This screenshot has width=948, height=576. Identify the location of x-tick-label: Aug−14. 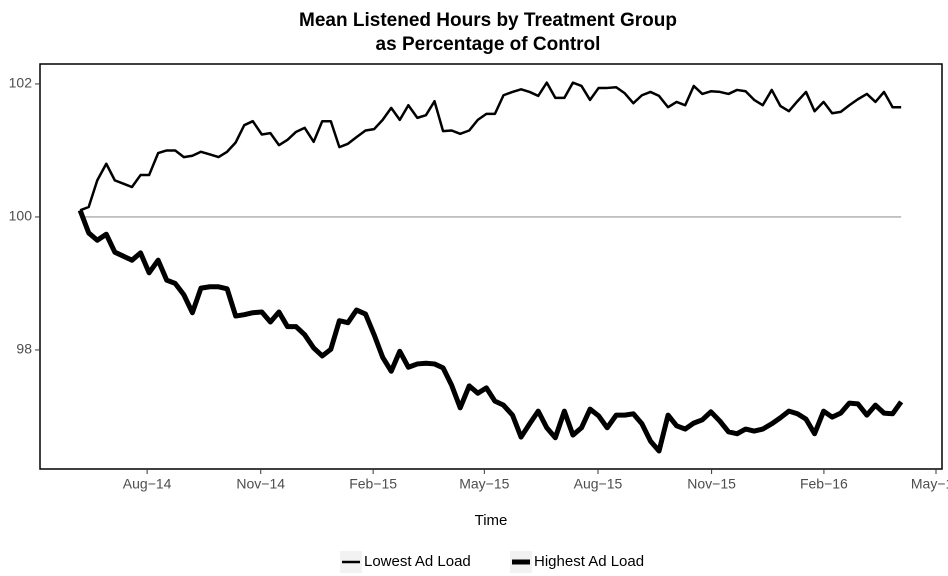
(147, 484).